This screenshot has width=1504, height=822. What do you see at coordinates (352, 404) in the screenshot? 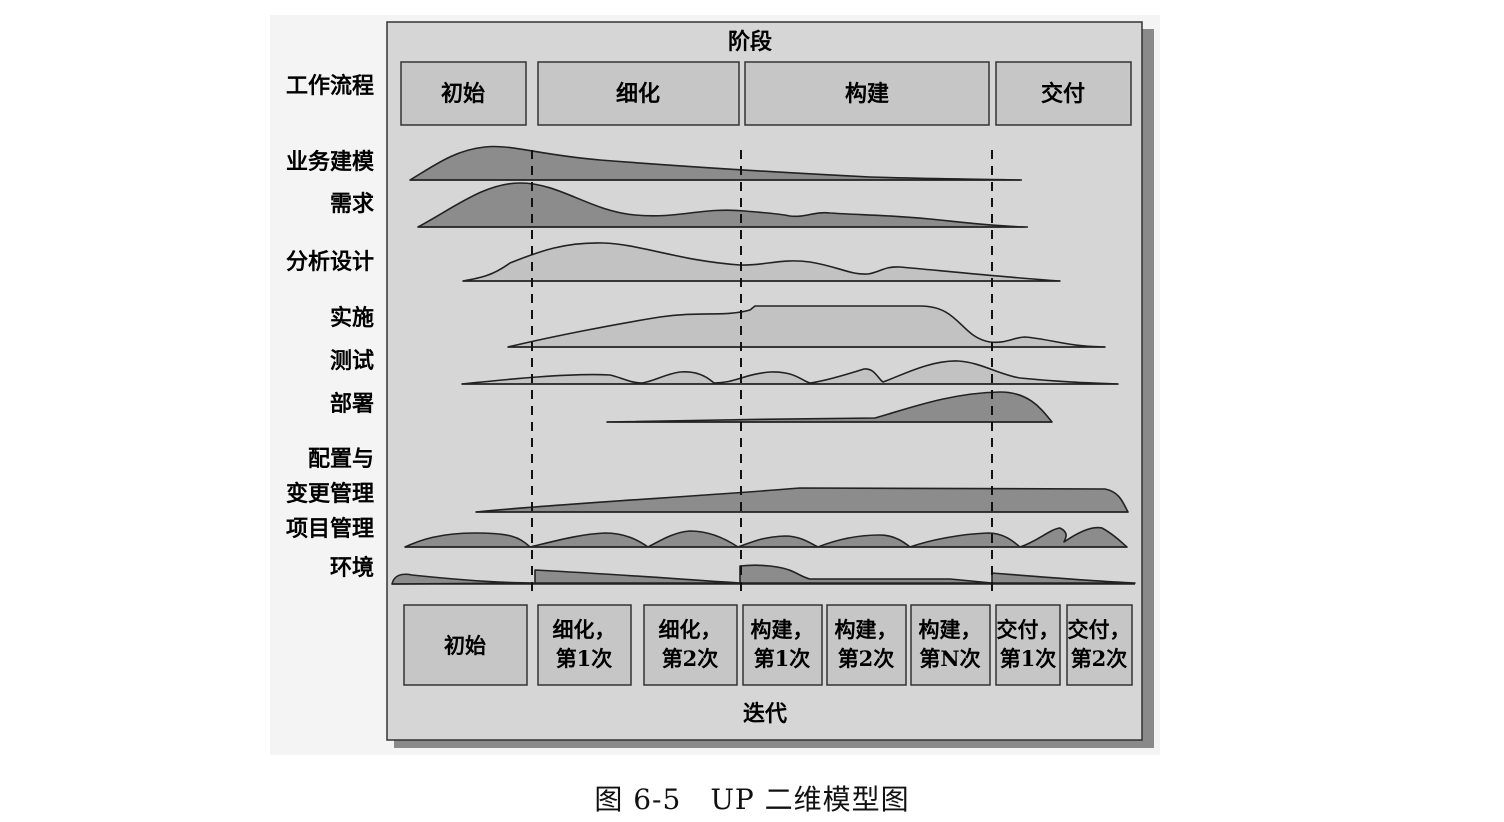
I see `workflow-label: 部署` at bounding box center [352, 404].